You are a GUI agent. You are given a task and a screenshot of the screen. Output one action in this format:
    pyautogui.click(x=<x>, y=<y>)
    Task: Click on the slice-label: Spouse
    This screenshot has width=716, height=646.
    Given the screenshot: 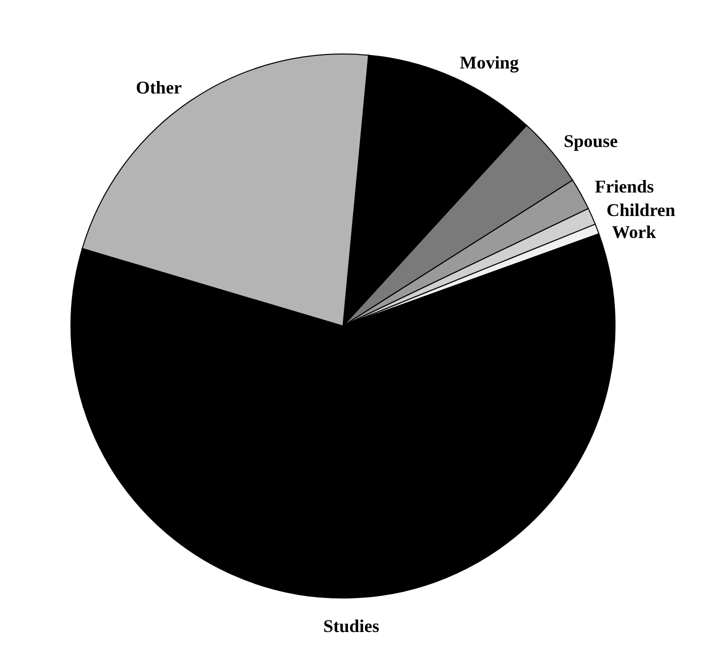 What is the action you would take?
    pyautogui.click(x=591, y=140)
    